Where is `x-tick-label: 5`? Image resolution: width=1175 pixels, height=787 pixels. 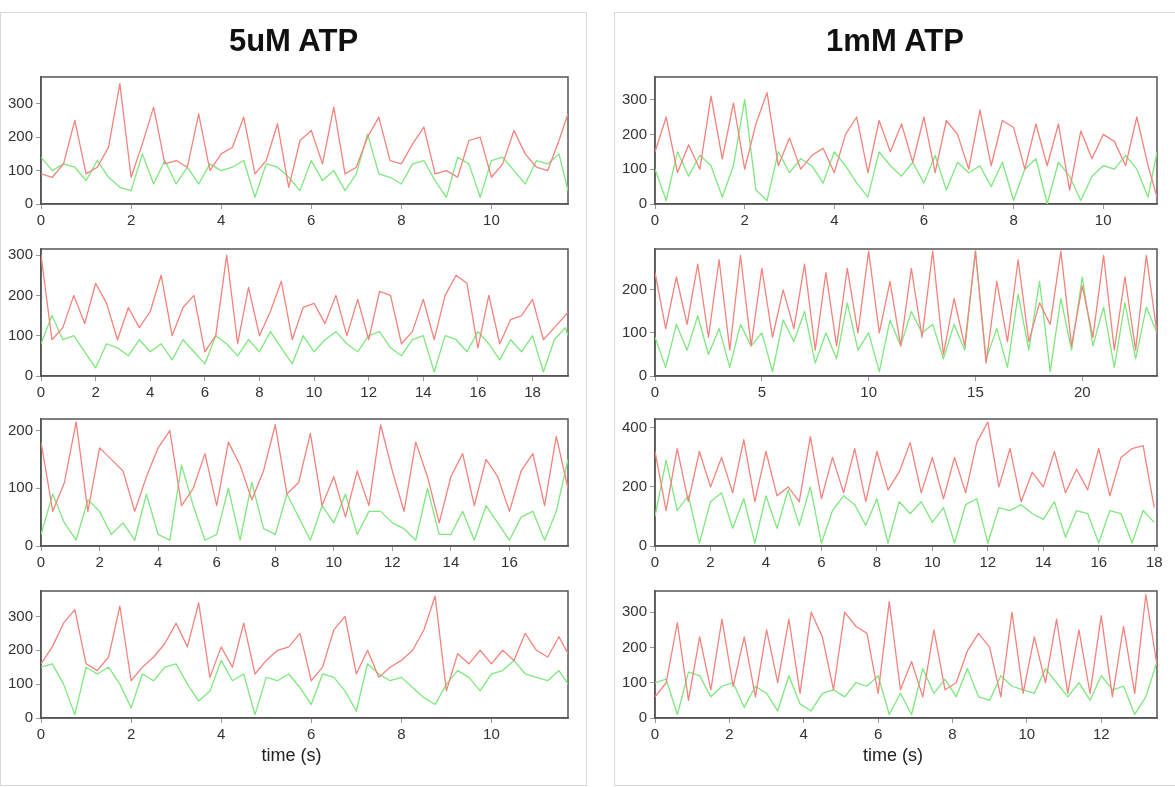
x-tick-label: 5 is located at coordinates (761, 392).